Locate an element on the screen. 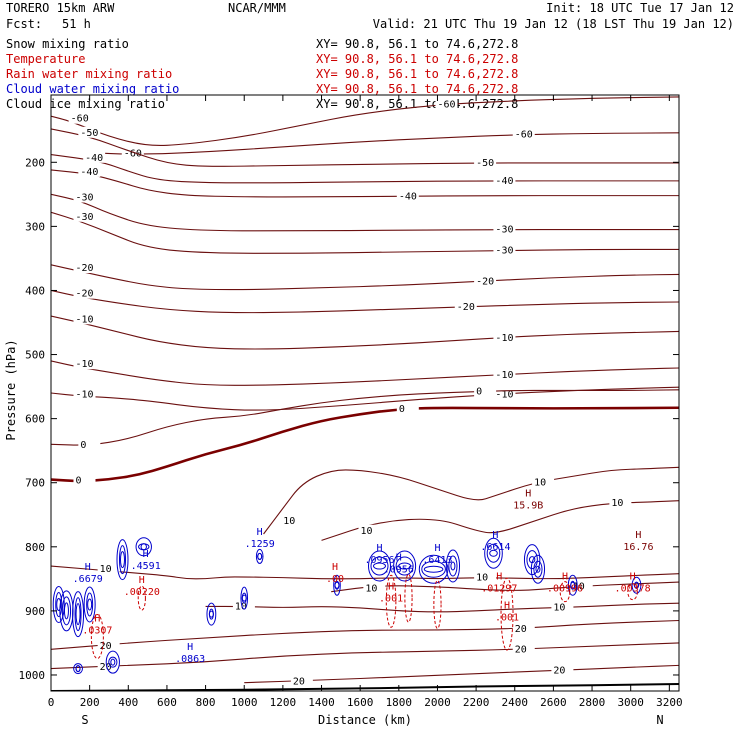  x-tick-label: 2400 is located at coordinates (515, 702).